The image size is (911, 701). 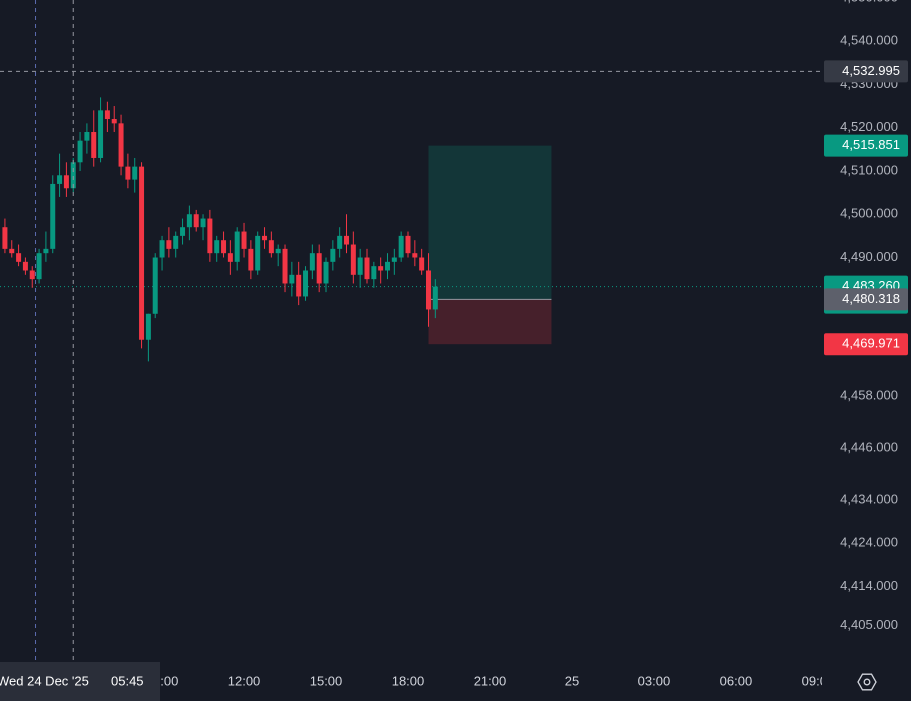 What do you see at coordinates (654, 680) in the screenshot?
I see `x-tick-label: 03:00` at bounding box center [654, 680].